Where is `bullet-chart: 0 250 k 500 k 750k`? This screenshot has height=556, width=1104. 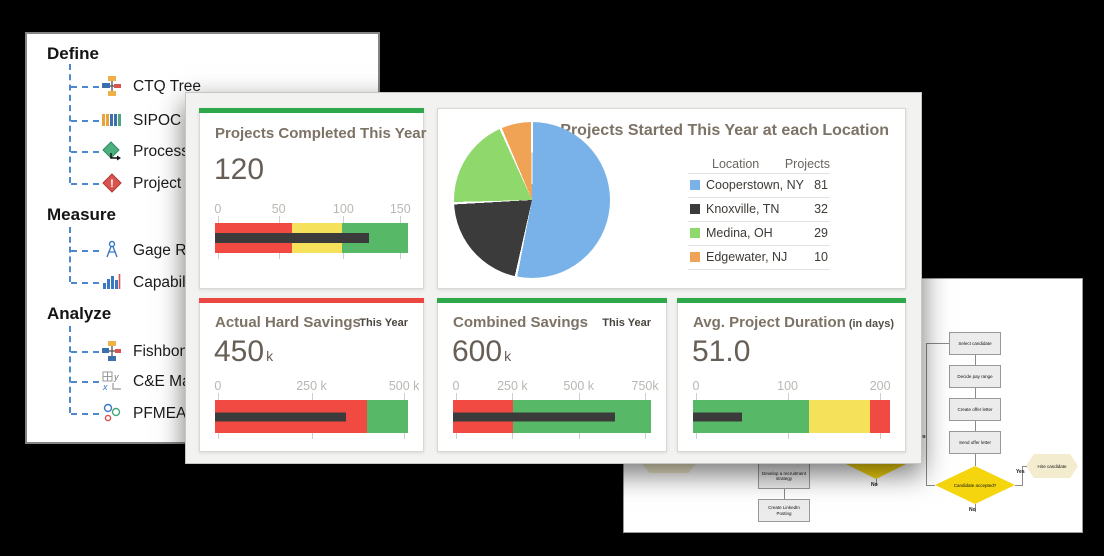 bullet-chart: 0 250 k 500 k 750k is located at coordinates (555, 409).